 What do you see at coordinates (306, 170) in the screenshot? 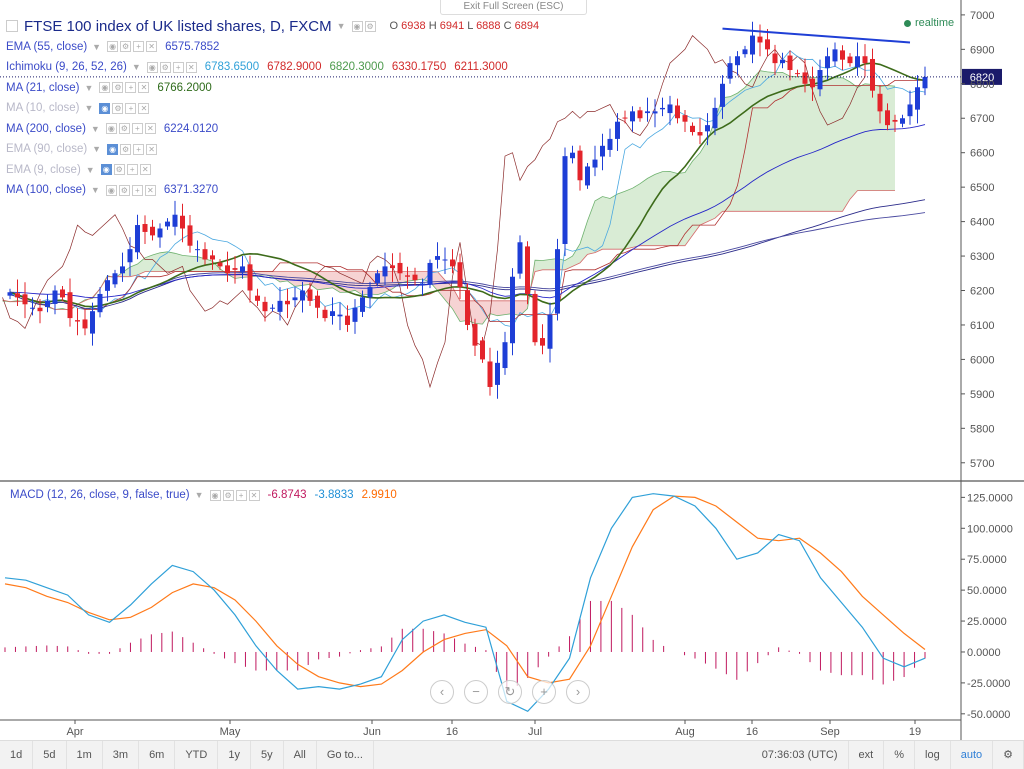
I see `indicator-row: EMA (9, close) ▼ ◉ ⚙ + ✕` at bounding box center [306, 170].